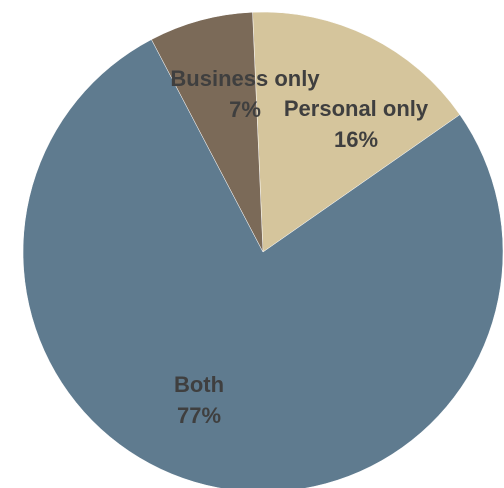  I want to click on pie-slice-business-only, so click(207, 132).